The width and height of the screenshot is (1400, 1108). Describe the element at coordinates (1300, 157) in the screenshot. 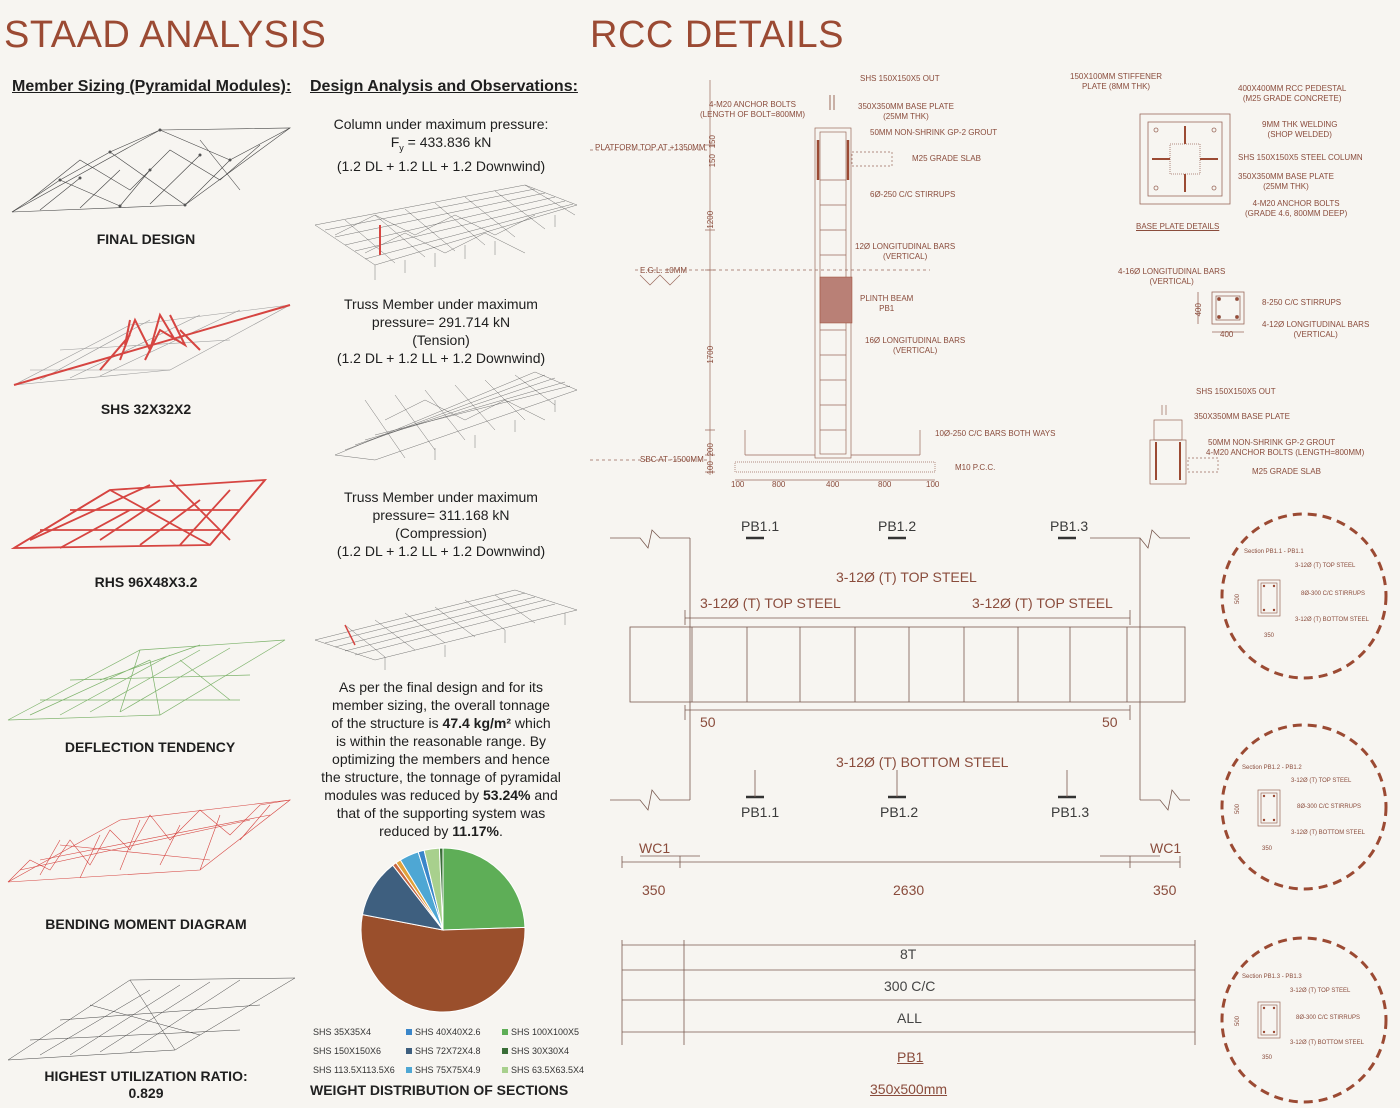

I see `ann-steel-column: SHS 150X150X5 STEEL COLUMN` at that location.